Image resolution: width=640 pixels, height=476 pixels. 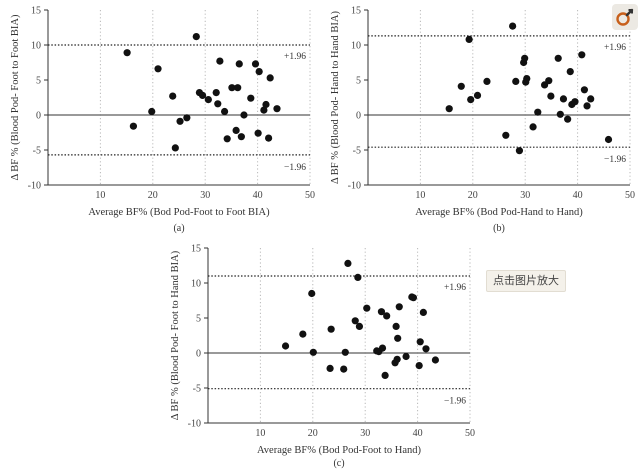 I want to click on x-axis-label: Average BF% (Bod Pod-Foot to Hand), so click(x=339, y=450).